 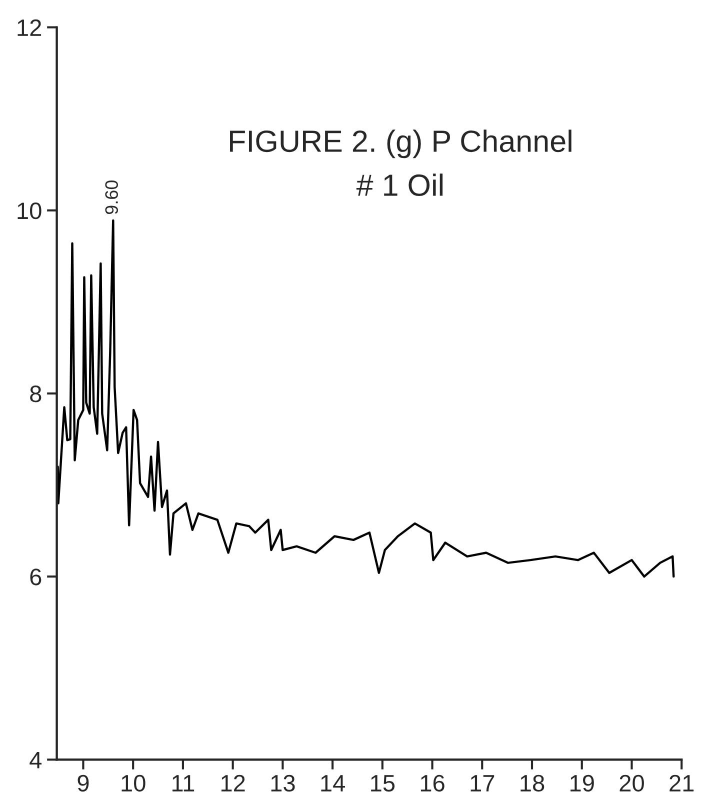 What do you see at coordinates (532, 783) in the screenshot?
I see `x-tick-label: 18` at bounding box center [532, 783].